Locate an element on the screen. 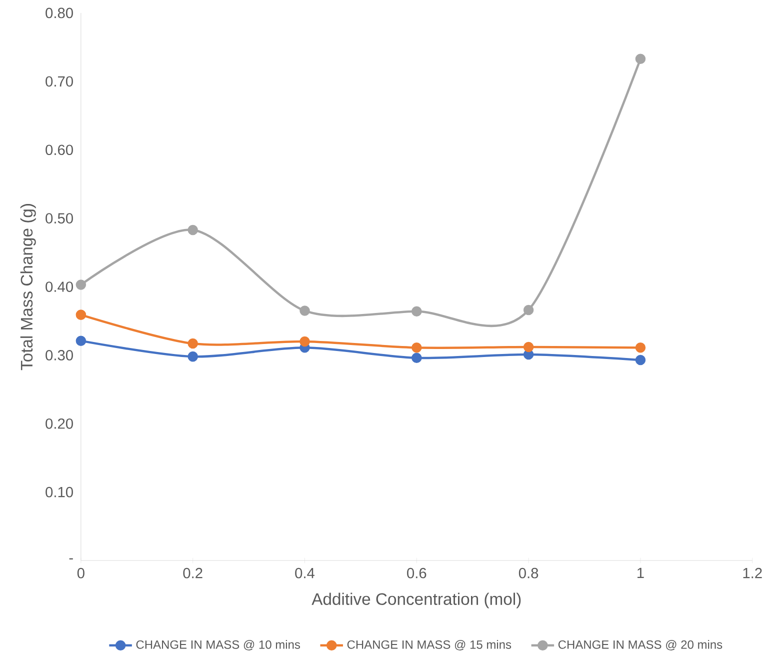 This screenshot has width=767, height=656. x-tick-label: 0.4 is located at coordinates (304, 573).